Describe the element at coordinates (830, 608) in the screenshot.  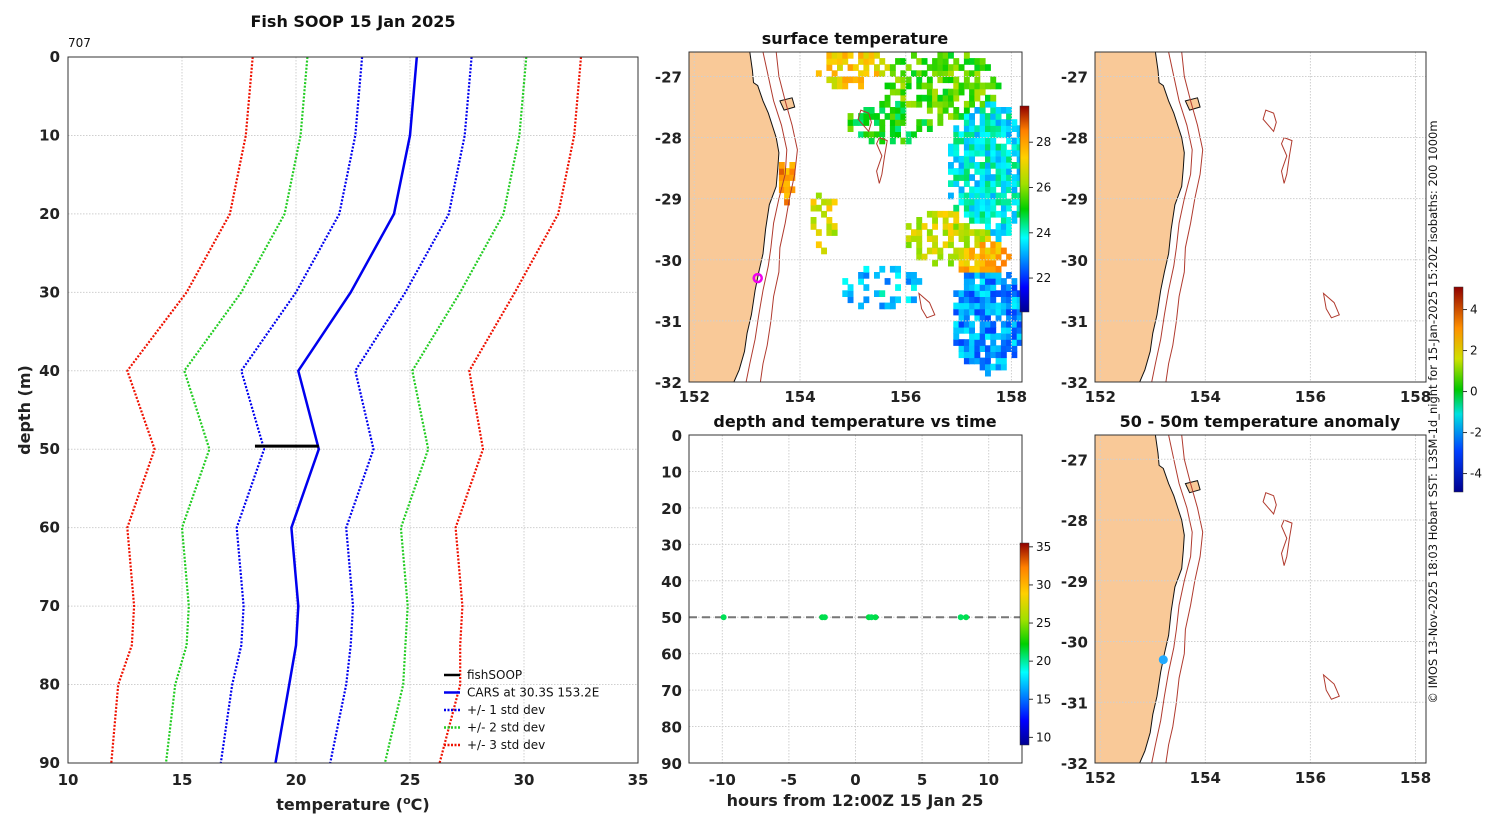
I see `time-ticks: -10 -5 0 5 10 0 10 20 30 40 50 60 70 80 90` at that location.